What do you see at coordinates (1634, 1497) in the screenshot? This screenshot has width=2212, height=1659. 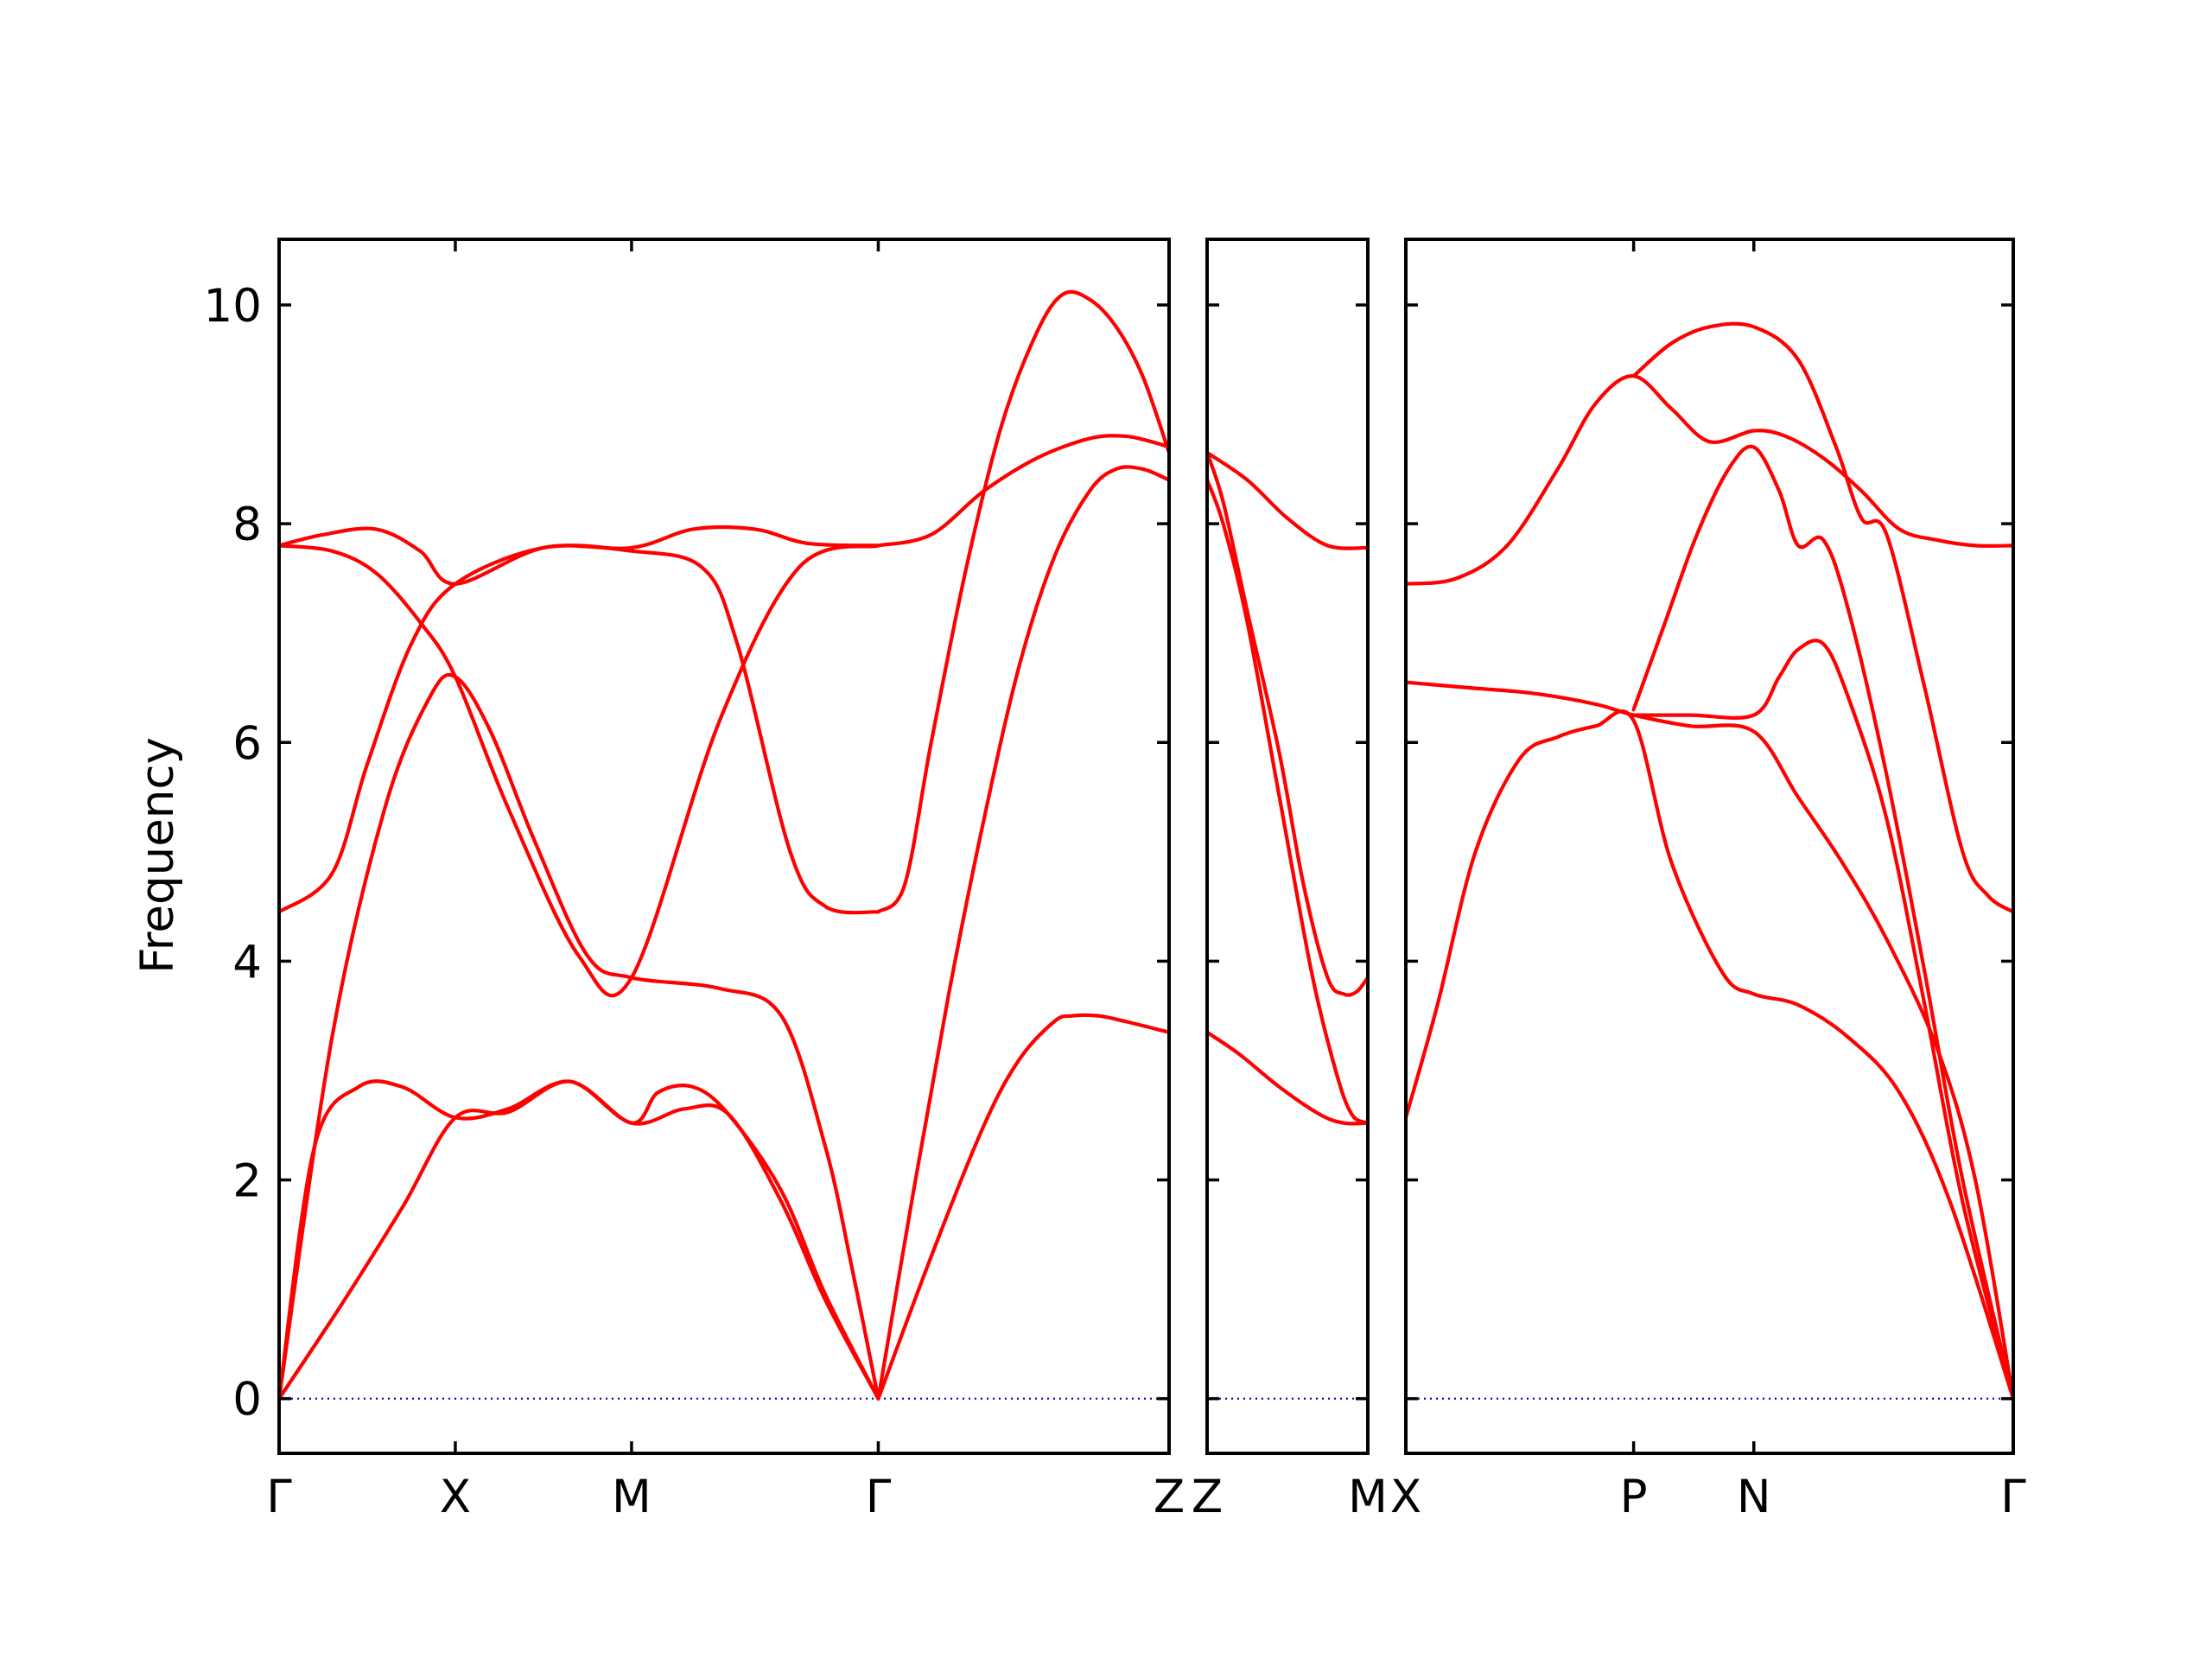 I see `x-tick-label-panel-3-2: P` at bounding box center [1634, 1497].